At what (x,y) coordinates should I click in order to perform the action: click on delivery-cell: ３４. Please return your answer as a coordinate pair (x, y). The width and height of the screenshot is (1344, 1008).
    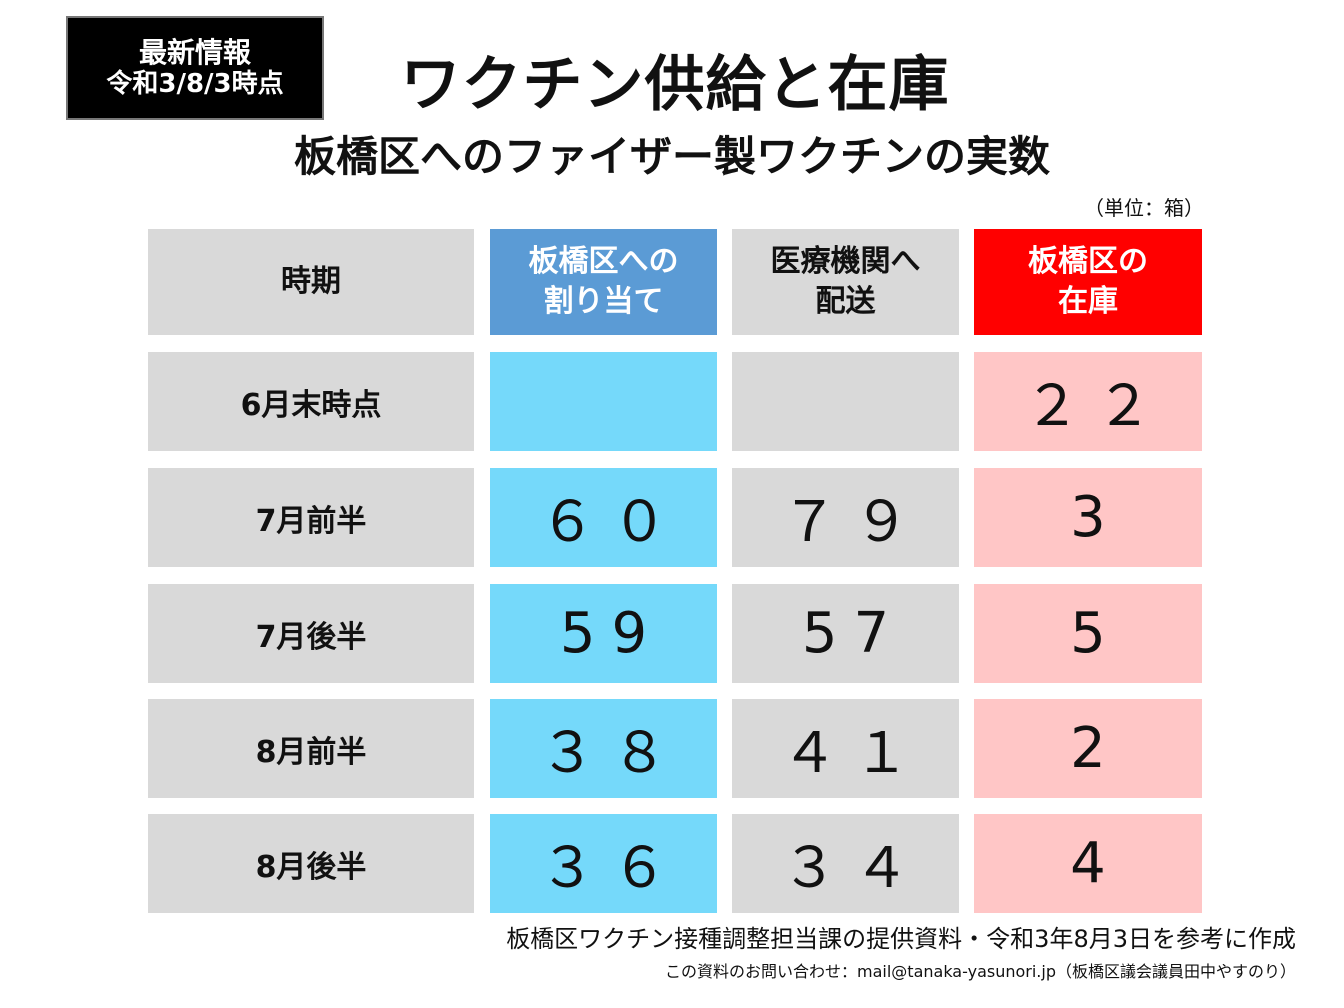
    Looking at the image, I should click on (845, 863).